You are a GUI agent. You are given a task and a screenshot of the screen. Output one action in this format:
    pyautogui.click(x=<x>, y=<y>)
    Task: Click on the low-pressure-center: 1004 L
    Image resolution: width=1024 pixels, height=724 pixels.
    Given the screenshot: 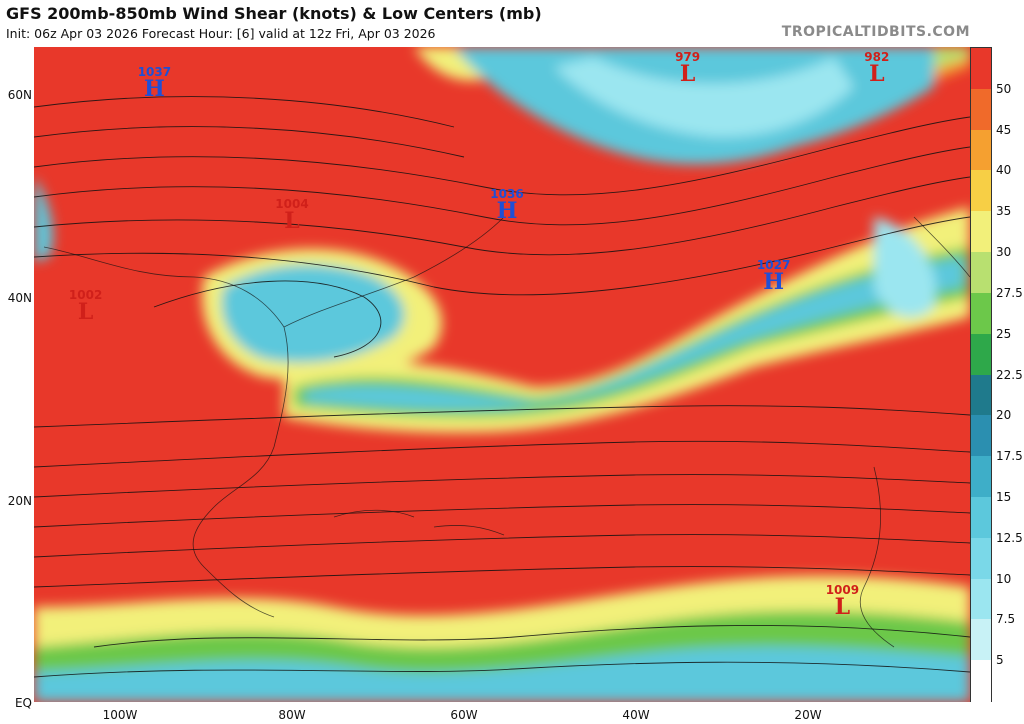 What is the action you would take?
    pyautogui.click(x=291, y=215)
    